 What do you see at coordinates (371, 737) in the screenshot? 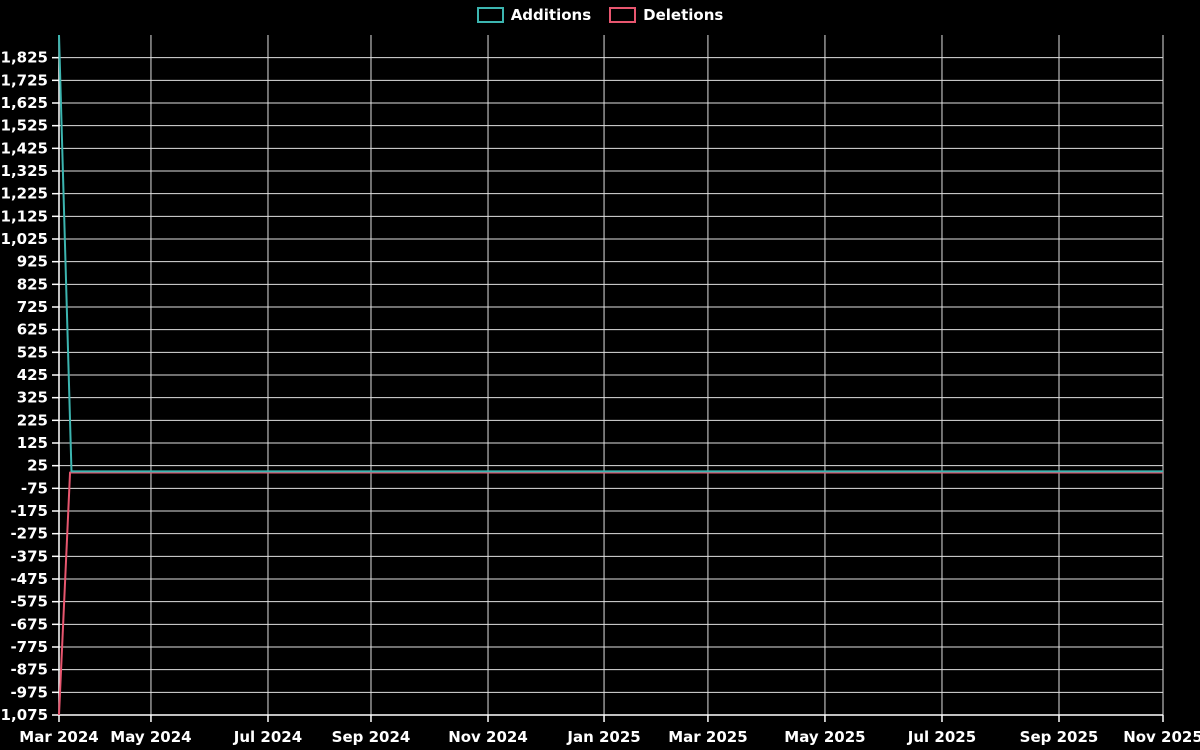
I see `x-tick-label: Sep 2024` at bounding box center [371, 737].